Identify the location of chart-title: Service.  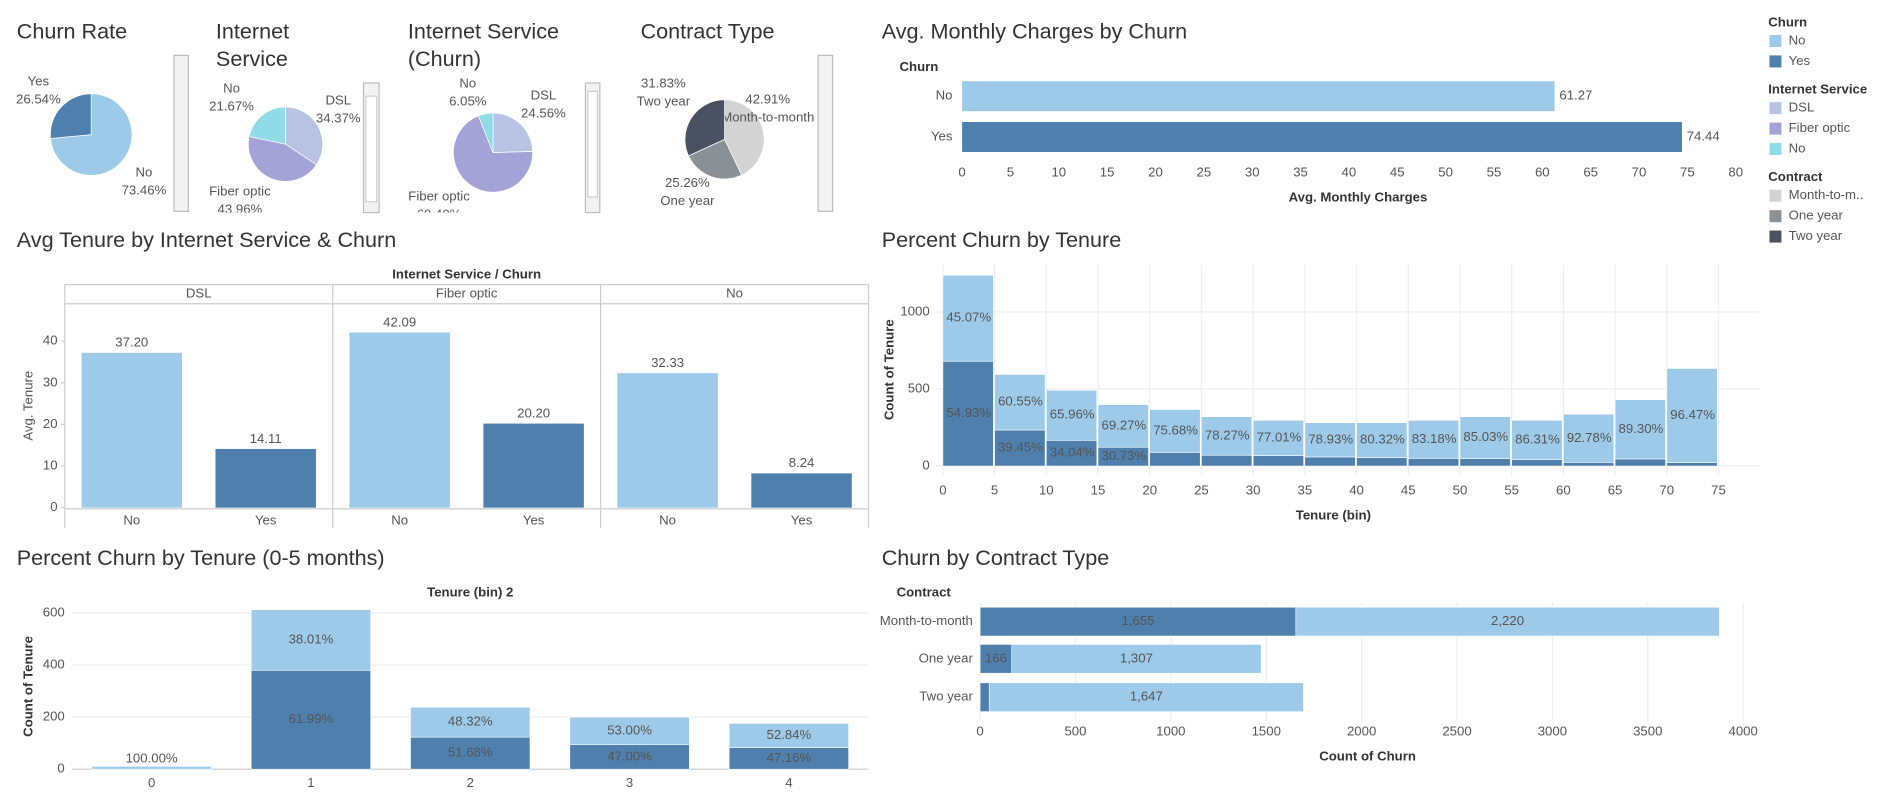
(252, 58).